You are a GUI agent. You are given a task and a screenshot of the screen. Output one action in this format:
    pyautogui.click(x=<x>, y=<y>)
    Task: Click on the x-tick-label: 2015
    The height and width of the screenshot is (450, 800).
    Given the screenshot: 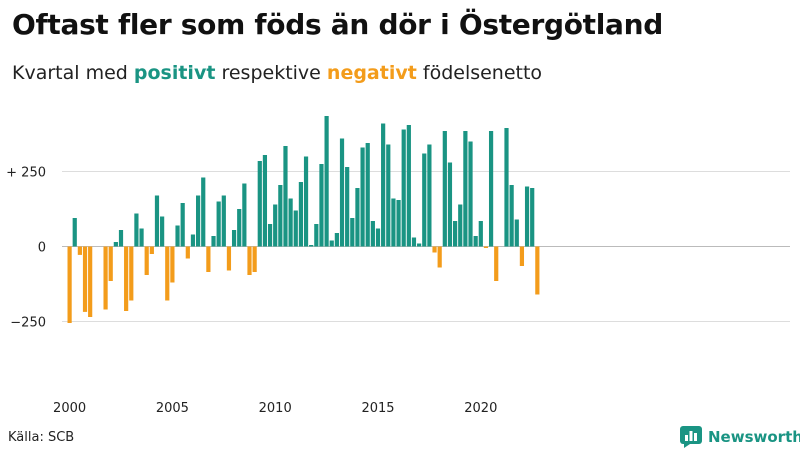 What is the action you would take?
    pyautogui.click(x=377, y=408)
    